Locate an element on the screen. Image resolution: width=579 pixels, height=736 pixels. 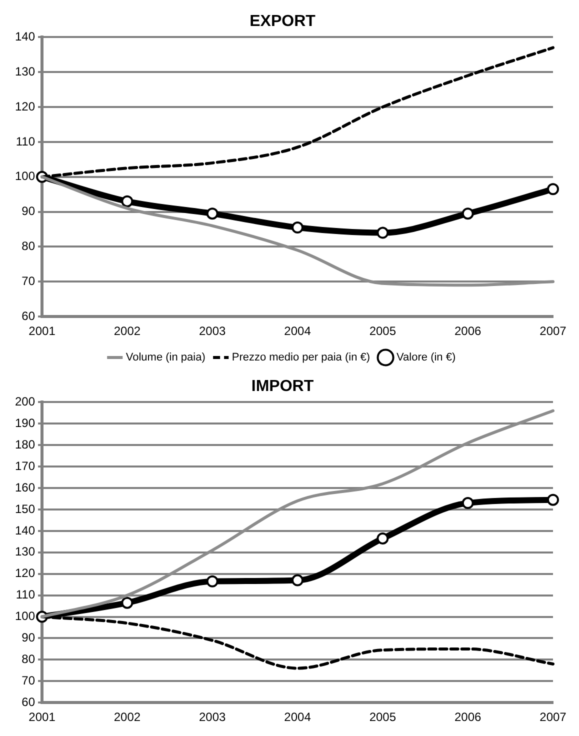
chart-title: IMPORT is located at coordinates (282, 387).